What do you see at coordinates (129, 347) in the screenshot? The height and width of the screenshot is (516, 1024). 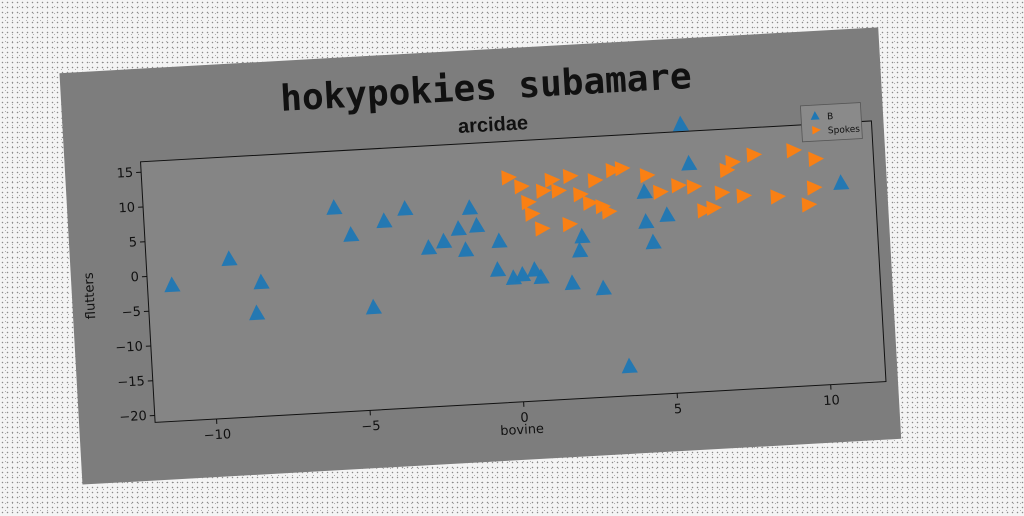 I see `y-tick-label: −10` at bounding box center [129, 347].